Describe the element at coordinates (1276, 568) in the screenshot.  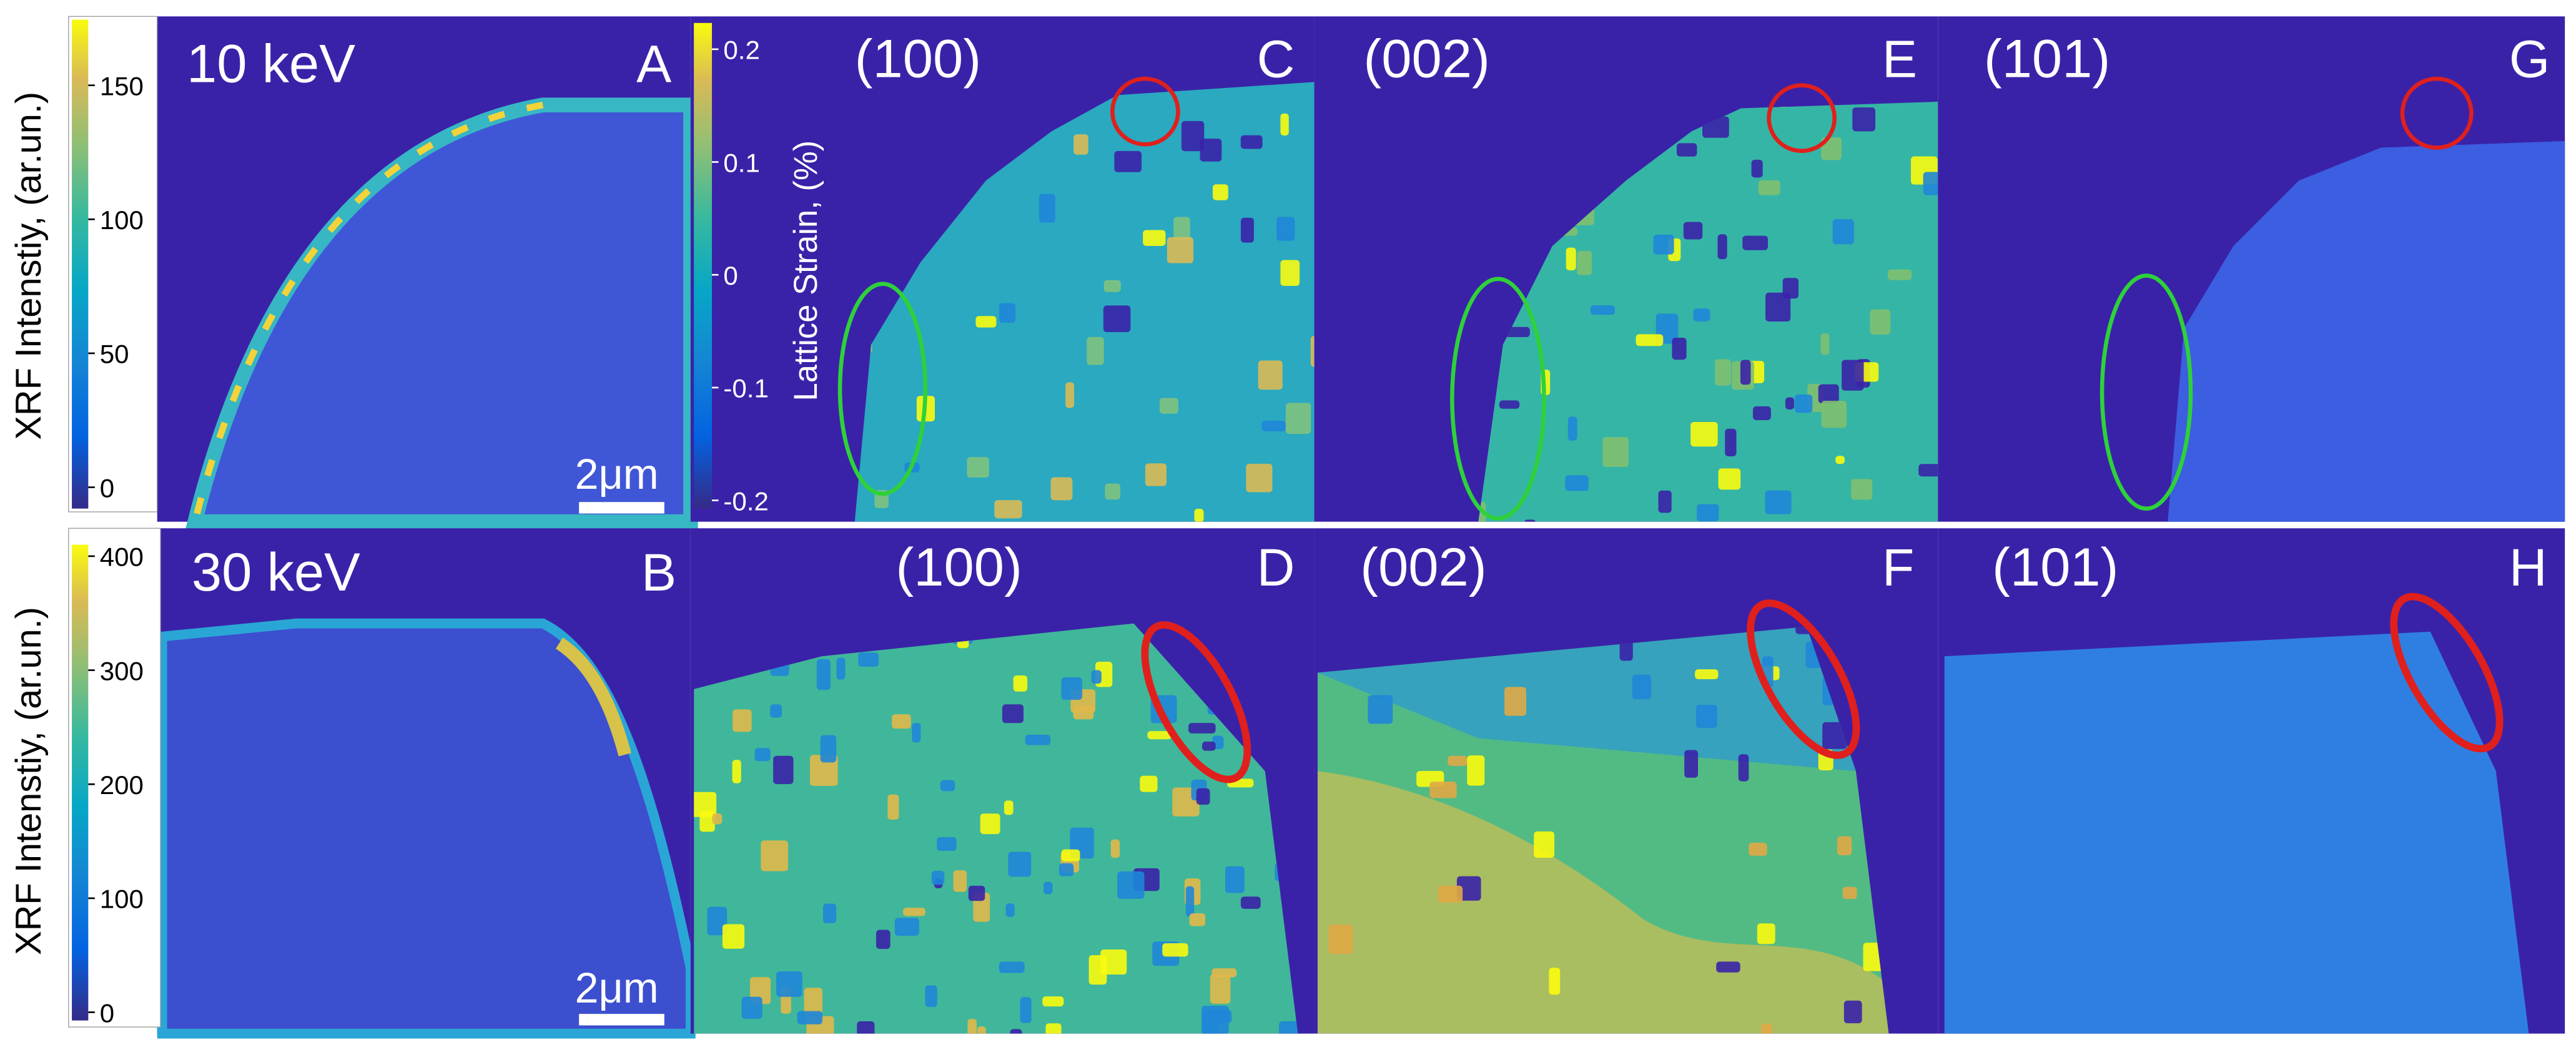
I see `panel-letter: D` at that location.